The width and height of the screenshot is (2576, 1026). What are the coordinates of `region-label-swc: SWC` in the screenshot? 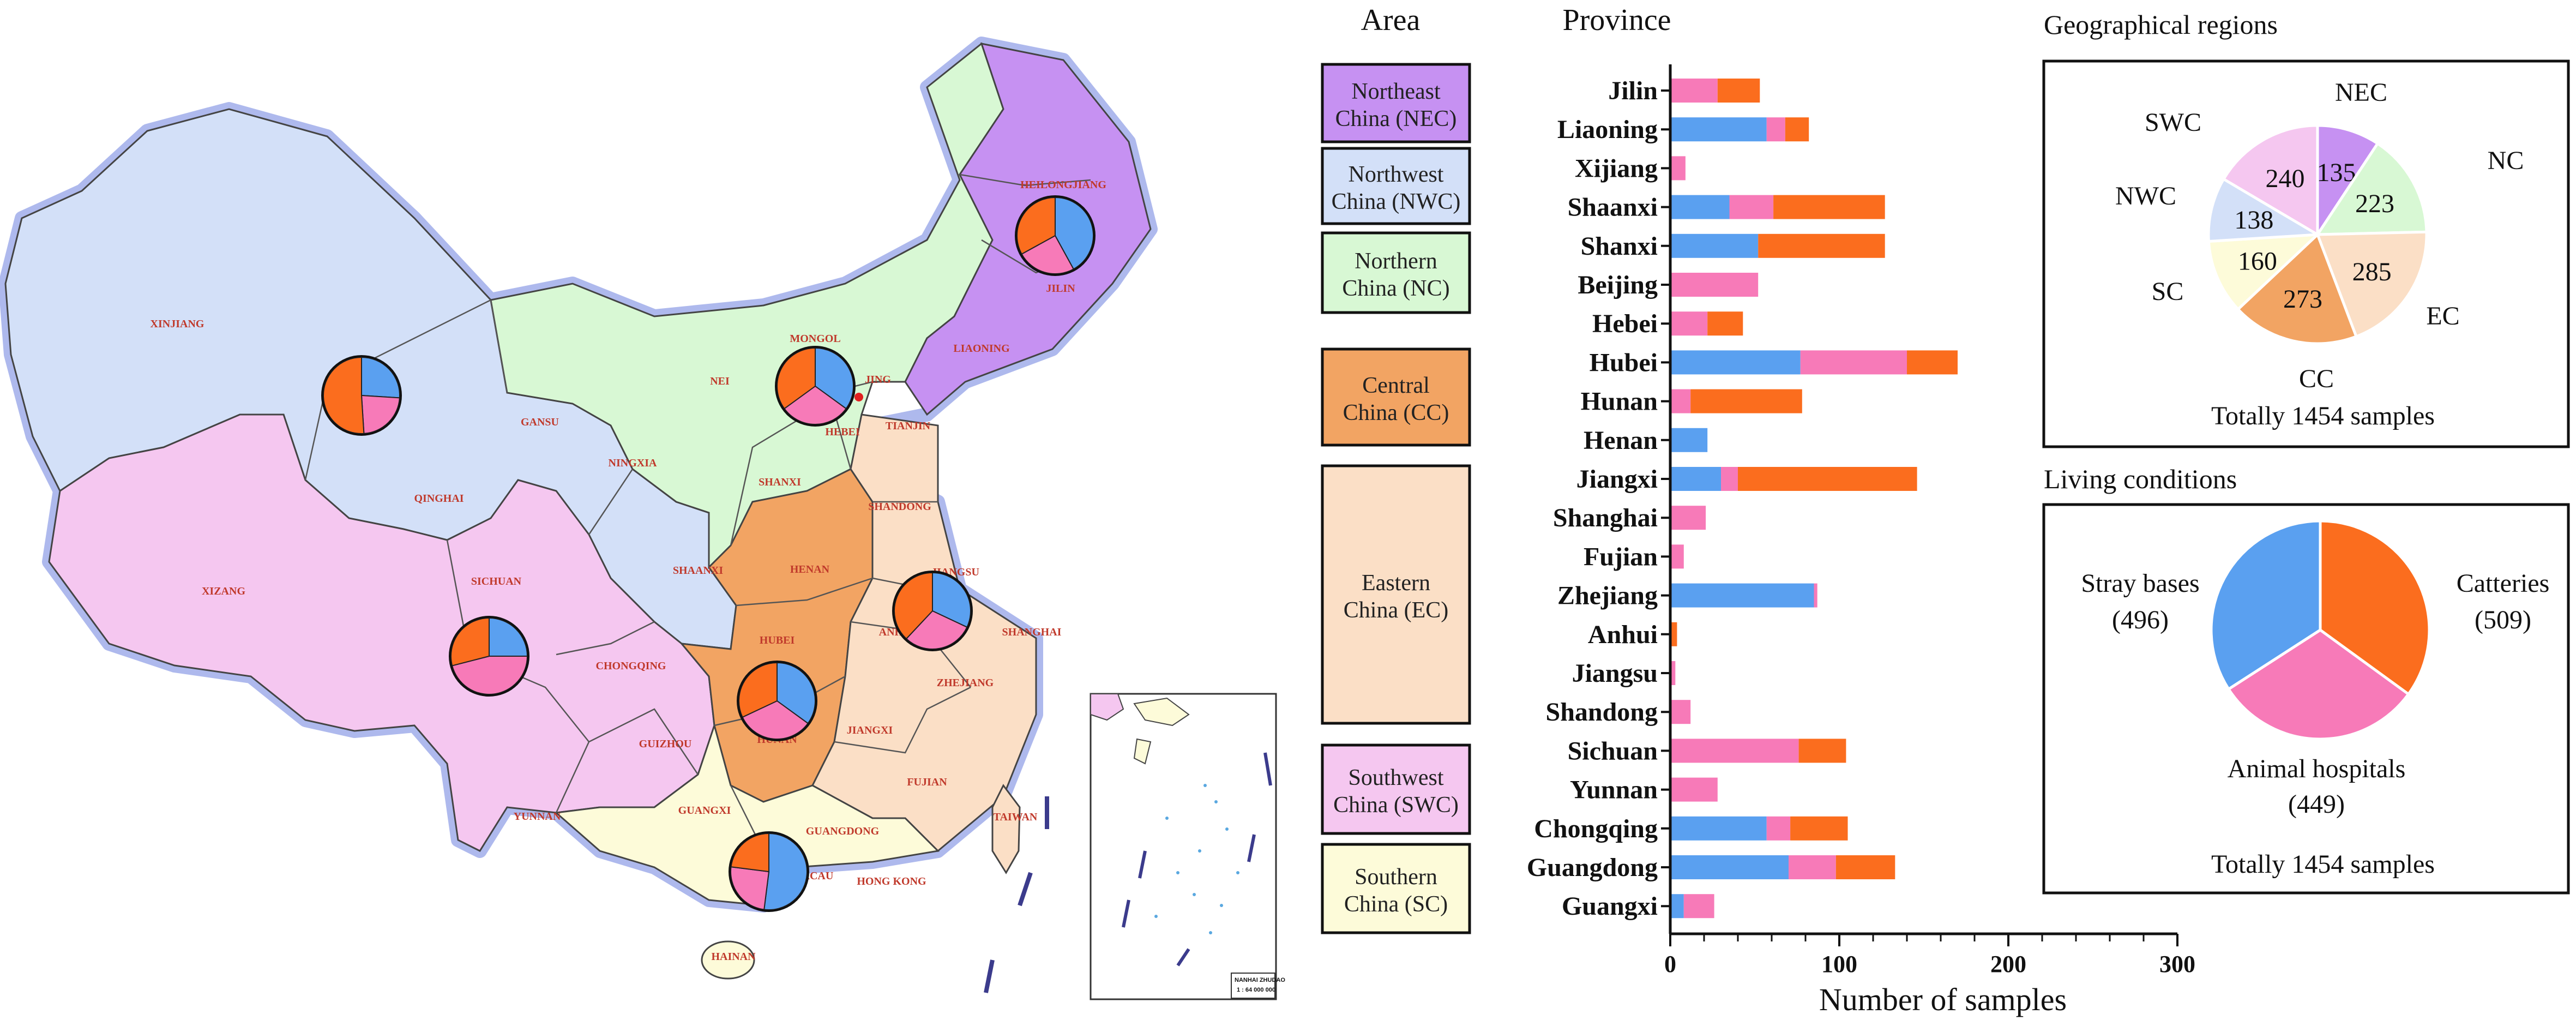 It's located at (2173, 122).